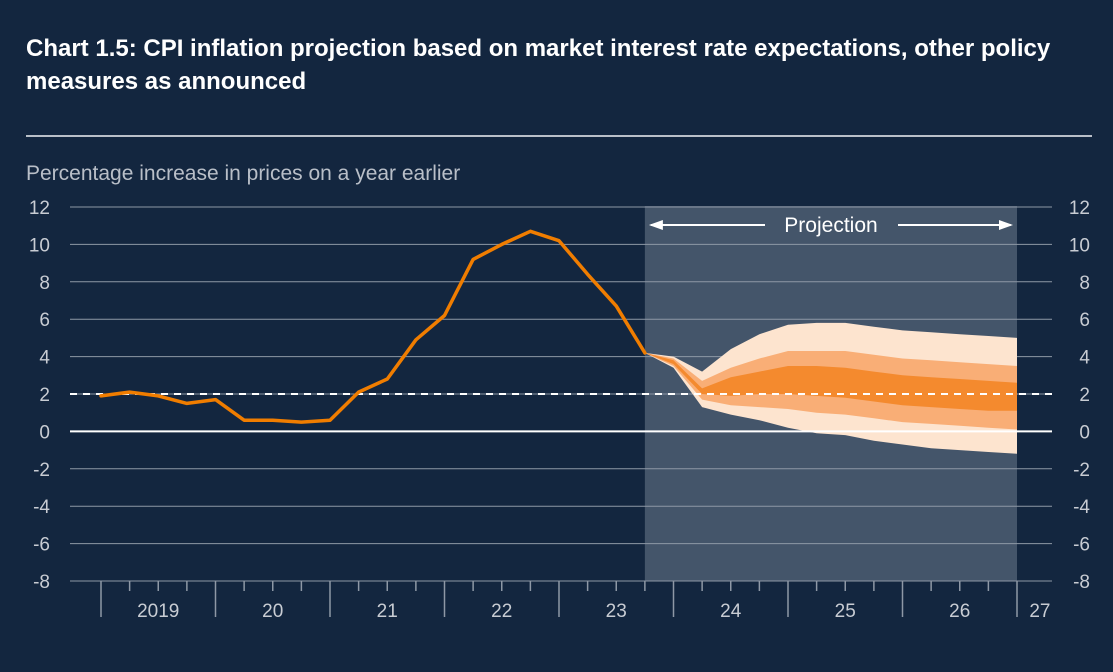  Describe the element at coordinates (39, 245) in the screenshot. I see `y-tick-label-left: 10` at that location.